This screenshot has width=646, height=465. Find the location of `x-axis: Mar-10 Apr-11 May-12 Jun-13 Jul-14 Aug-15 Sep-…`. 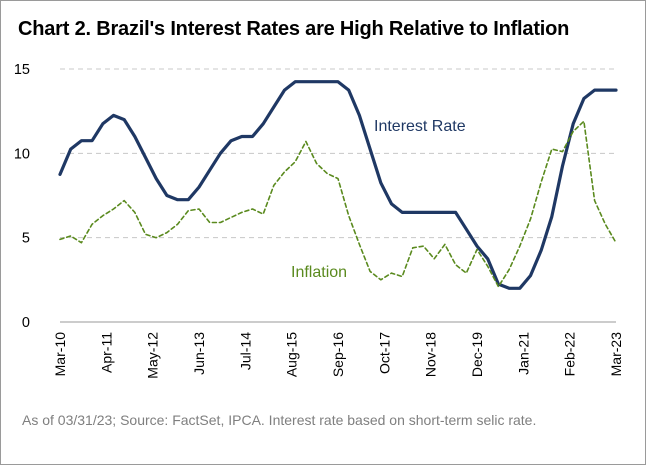

x-axis: Mar-10 Apr-11 May-12 Jun-13 Jul-14 Aug-15 Sep-… is located at coordinates (338, 350).